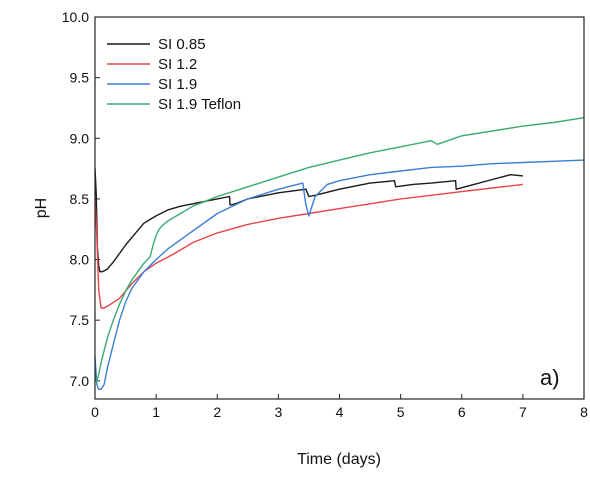 This screenshot has width=590, height=477. Describe the element at coordinates (462, 412) in the screenshot. I see `x-tick-label: 6` at that location.